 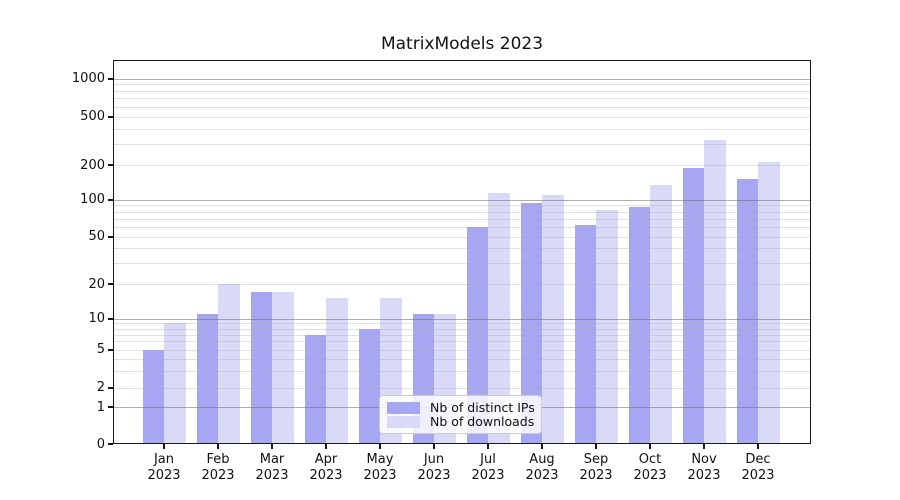 I want to click on bar-downloads-oct-2023, so click(x=661, y=314).